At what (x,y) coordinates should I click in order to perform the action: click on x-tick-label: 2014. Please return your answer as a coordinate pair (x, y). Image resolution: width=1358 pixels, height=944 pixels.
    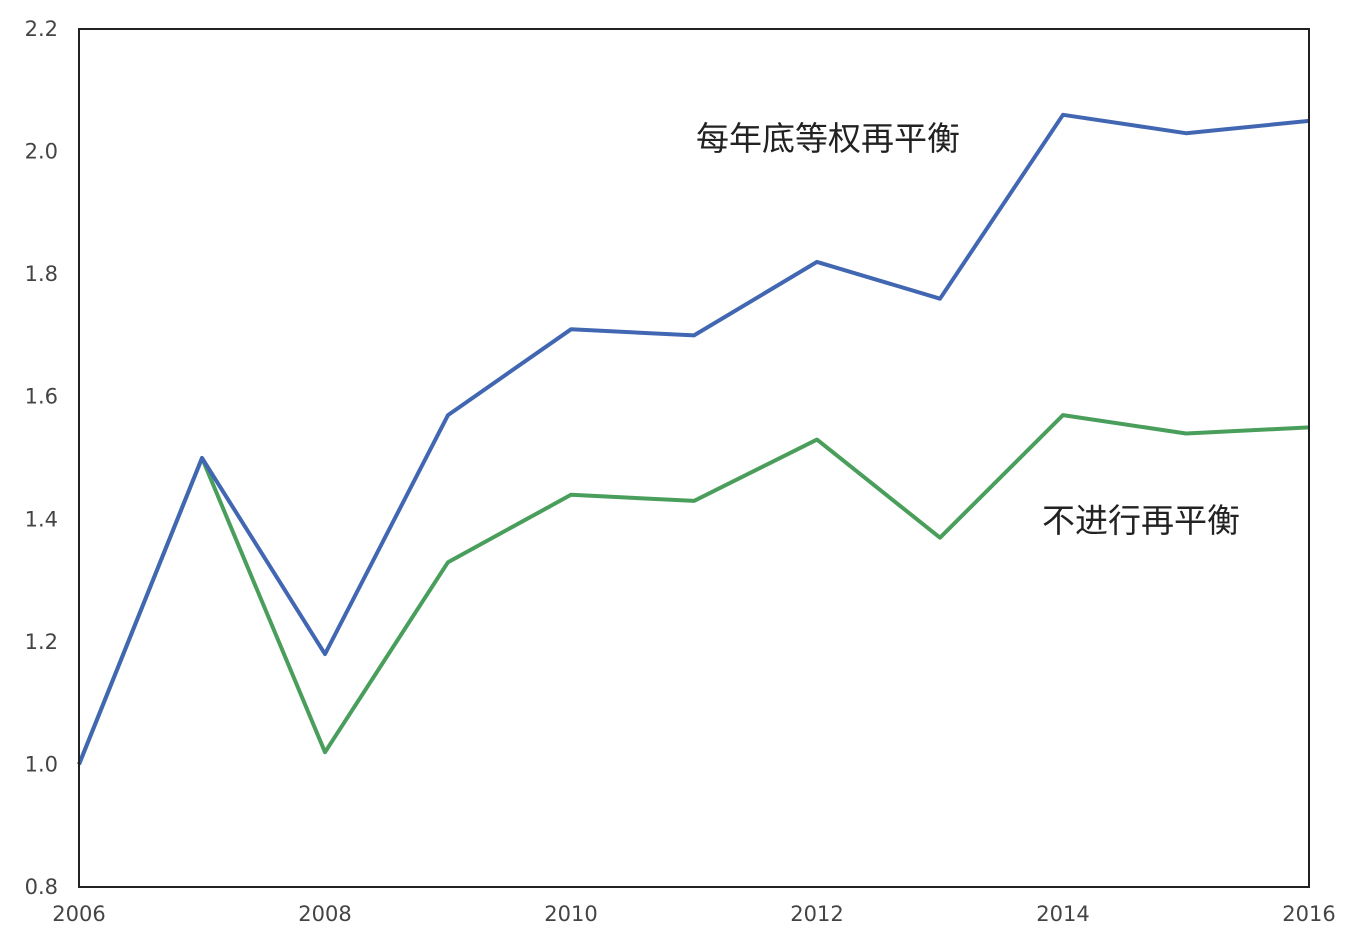
    Looking at the image, I should click on (1062, 914).